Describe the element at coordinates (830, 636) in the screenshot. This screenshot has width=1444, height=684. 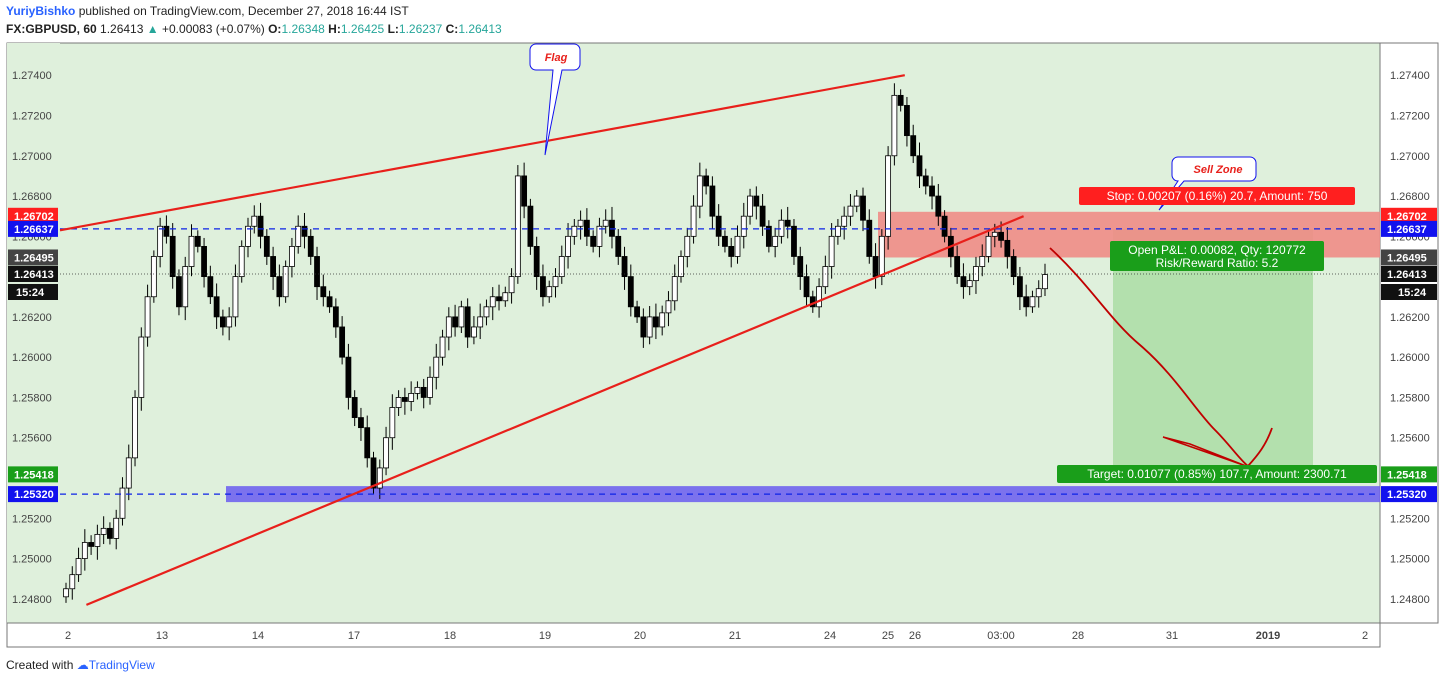
I see `x-tick-label: 24` at that location.